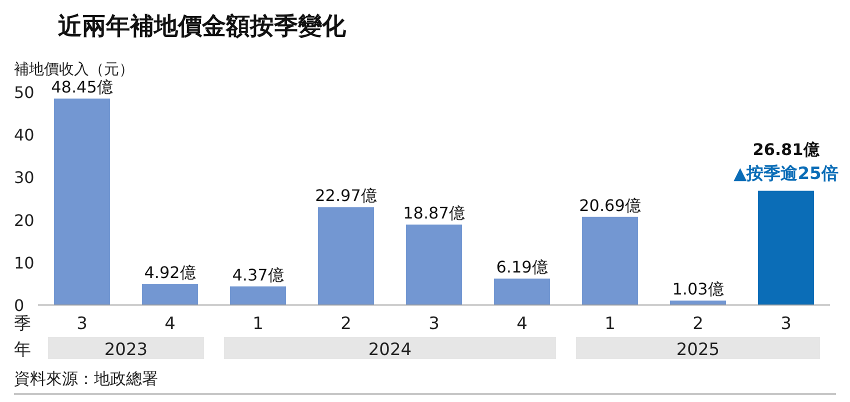  I want to click on y-tick-label: 30, so click(24, 178).